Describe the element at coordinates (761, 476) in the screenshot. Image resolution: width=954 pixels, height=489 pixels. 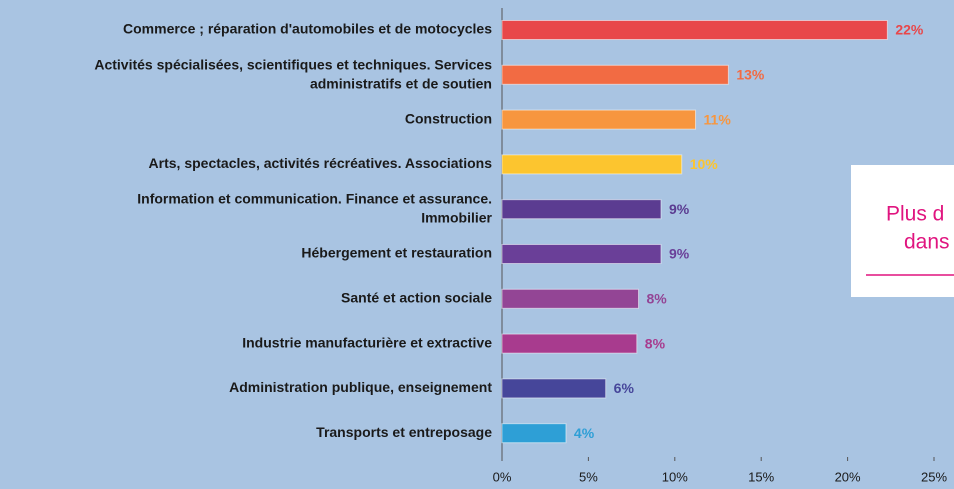
I see `x-tick-label: 15%` at that location.